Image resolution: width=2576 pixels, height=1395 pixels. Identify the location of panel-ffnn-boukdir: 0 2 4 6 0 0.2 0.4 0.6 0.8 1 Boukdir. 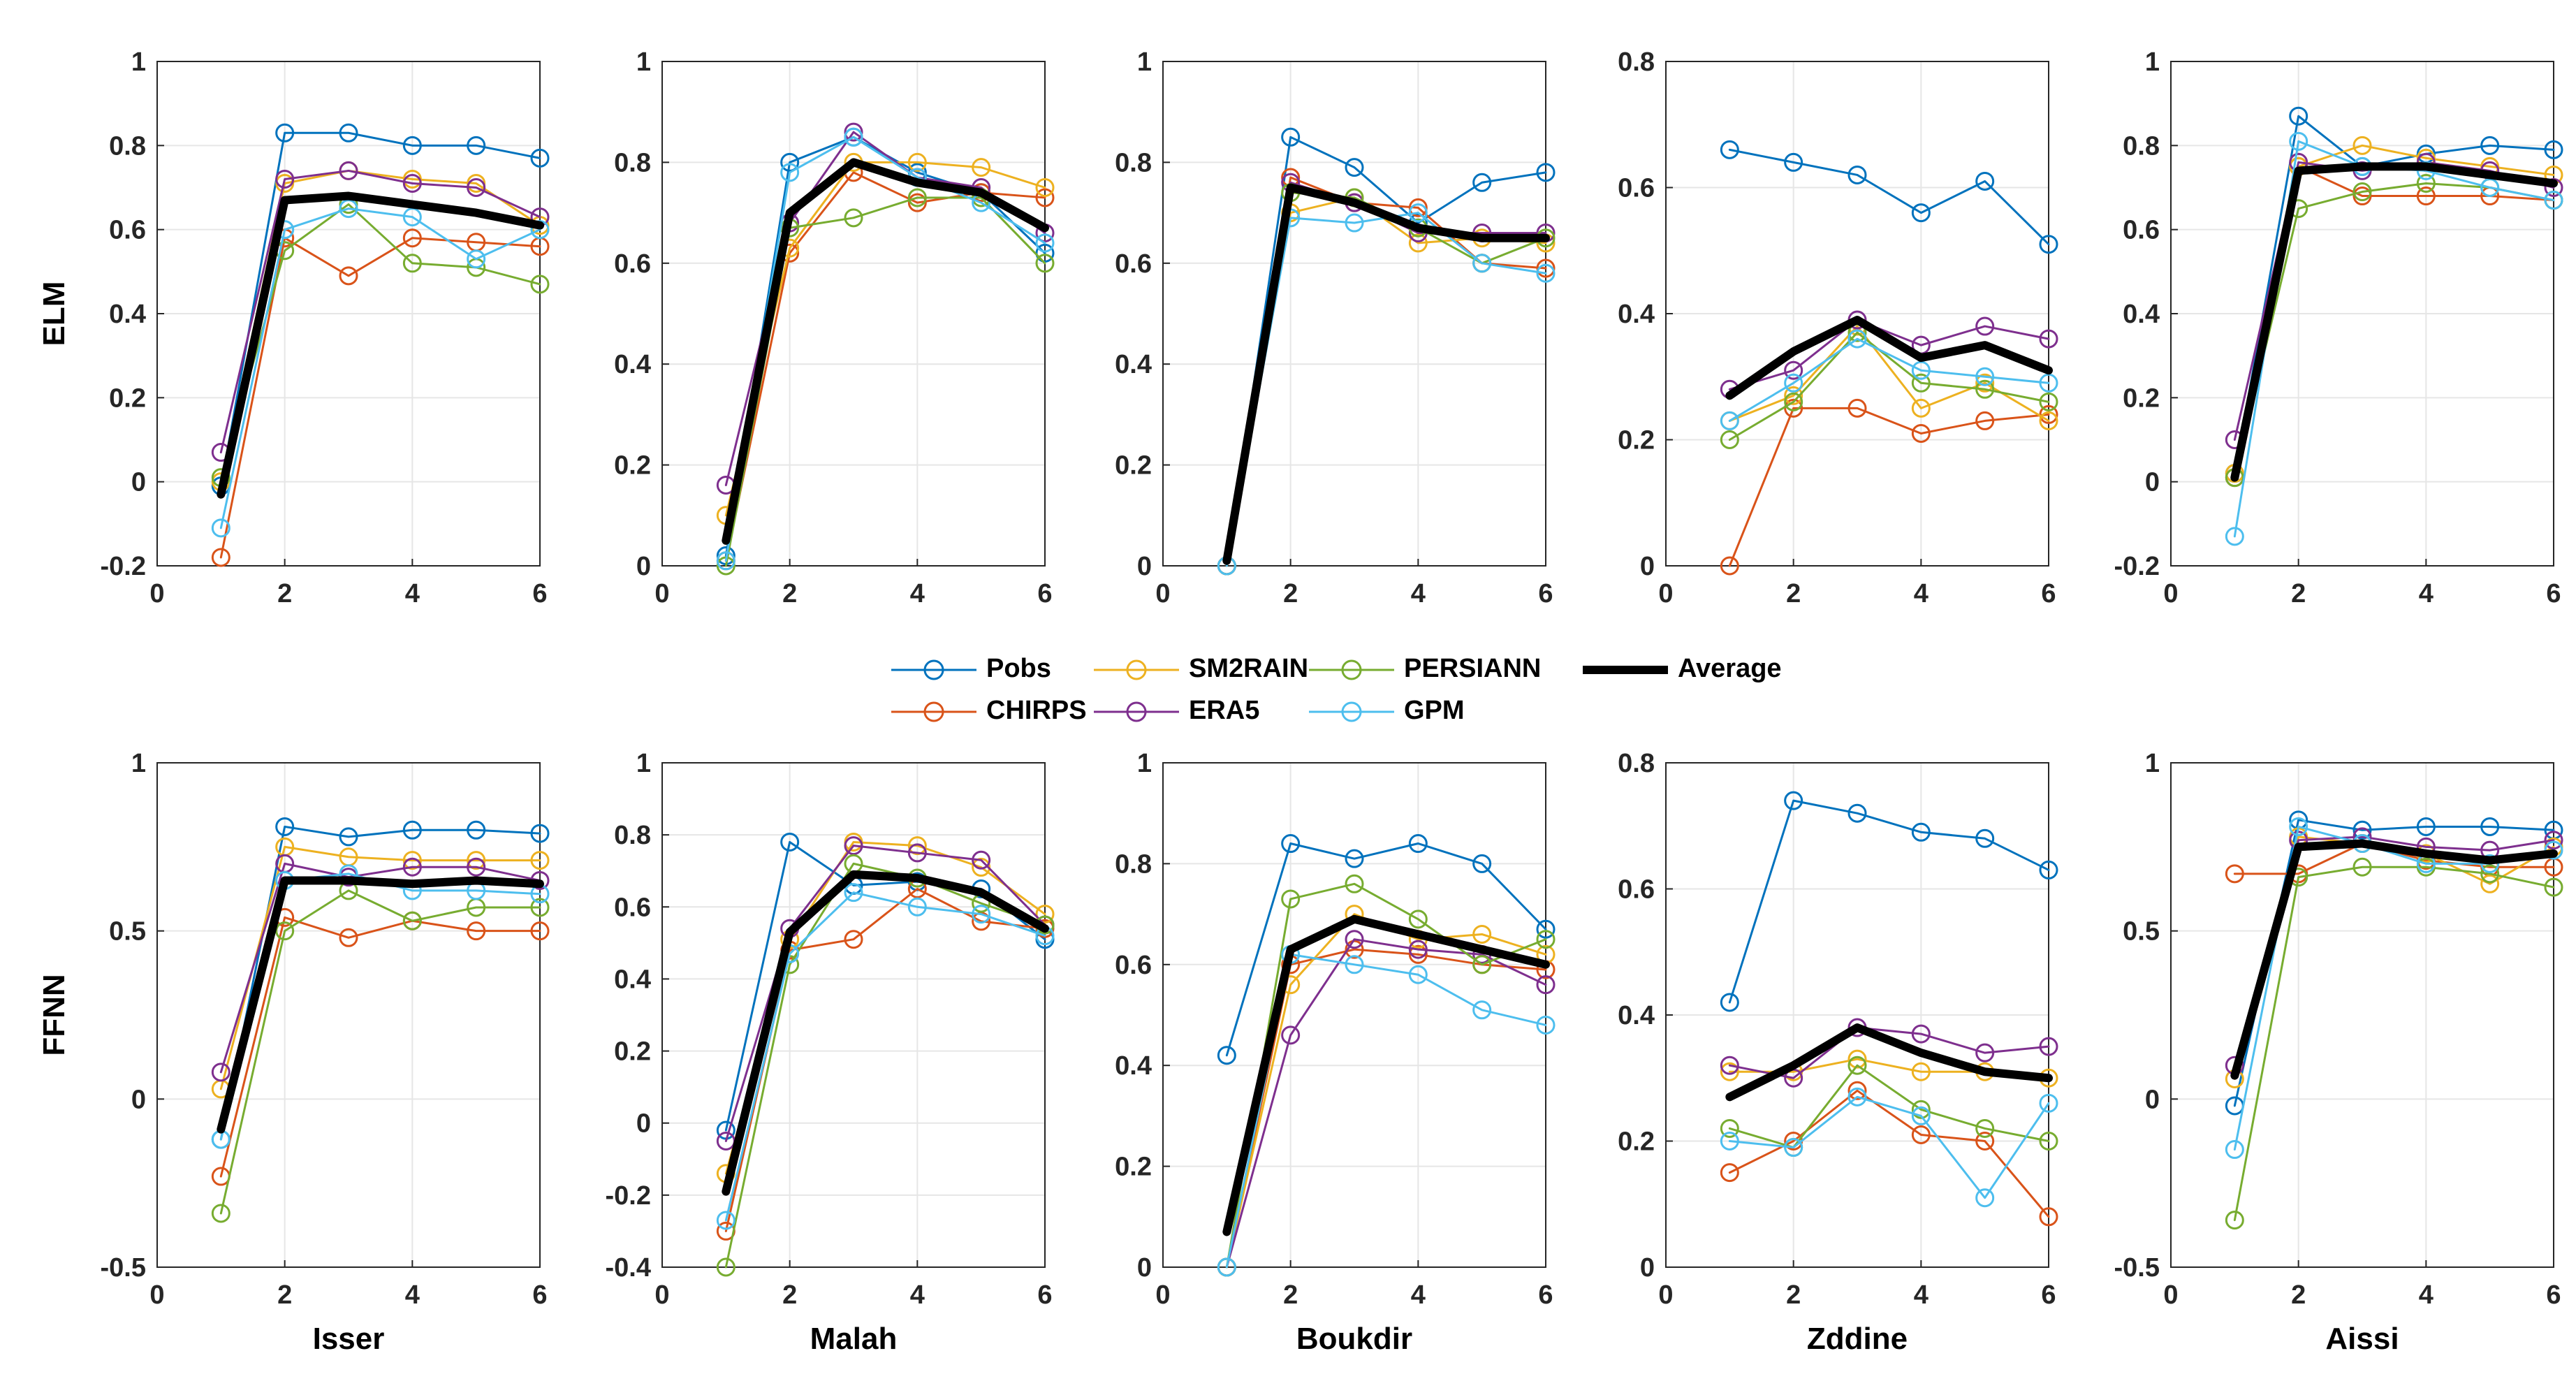
(1335, 1052).